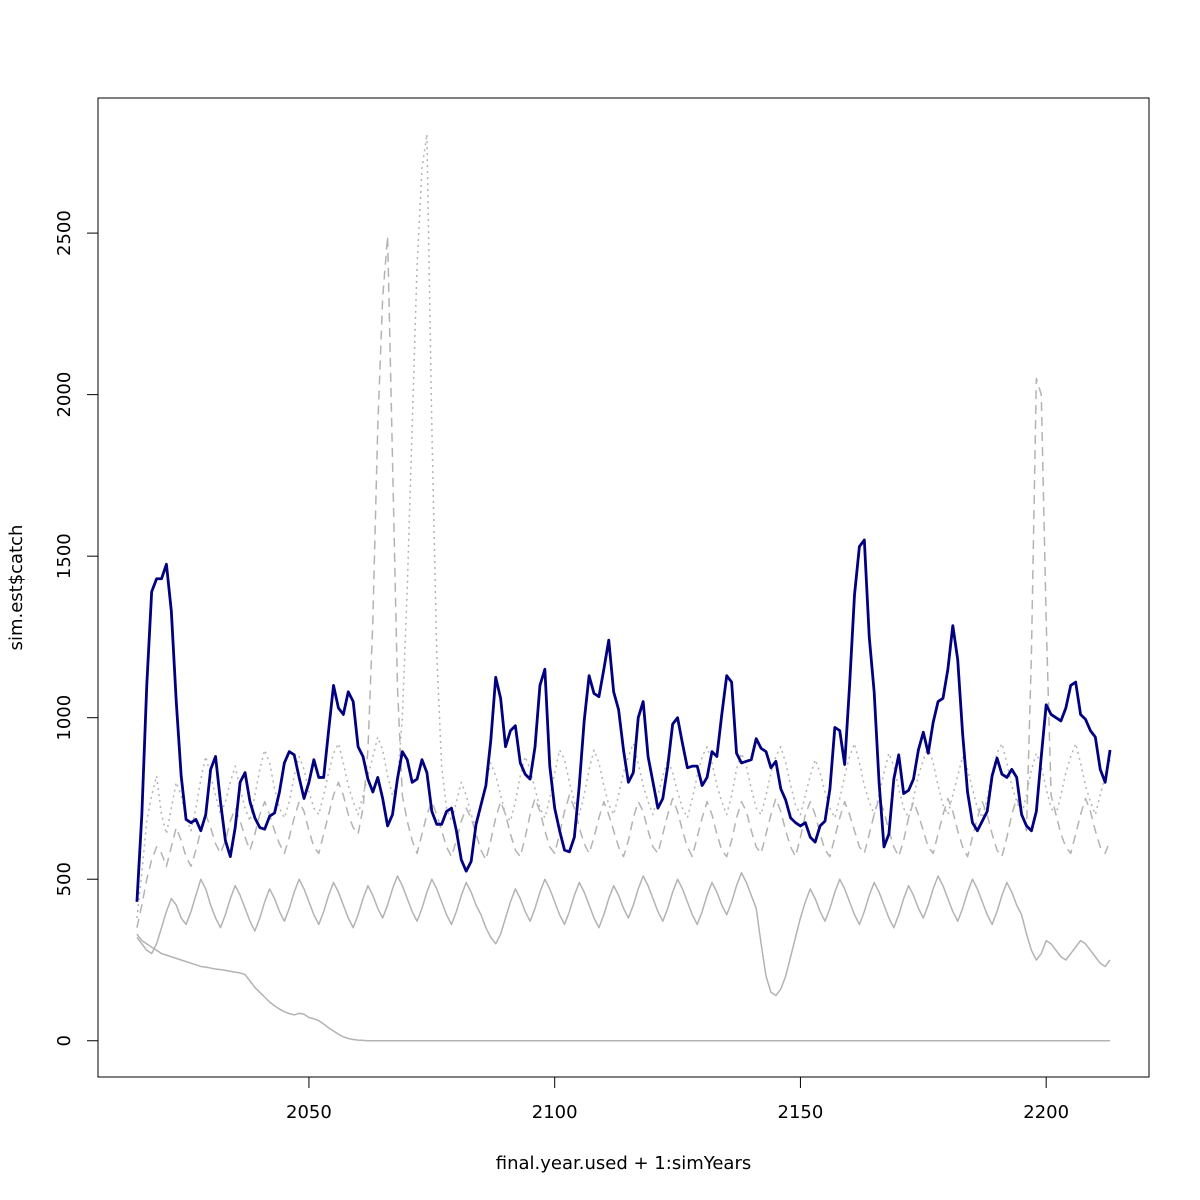  I want to click on y-tick-label: 1500, so click(64, 556).